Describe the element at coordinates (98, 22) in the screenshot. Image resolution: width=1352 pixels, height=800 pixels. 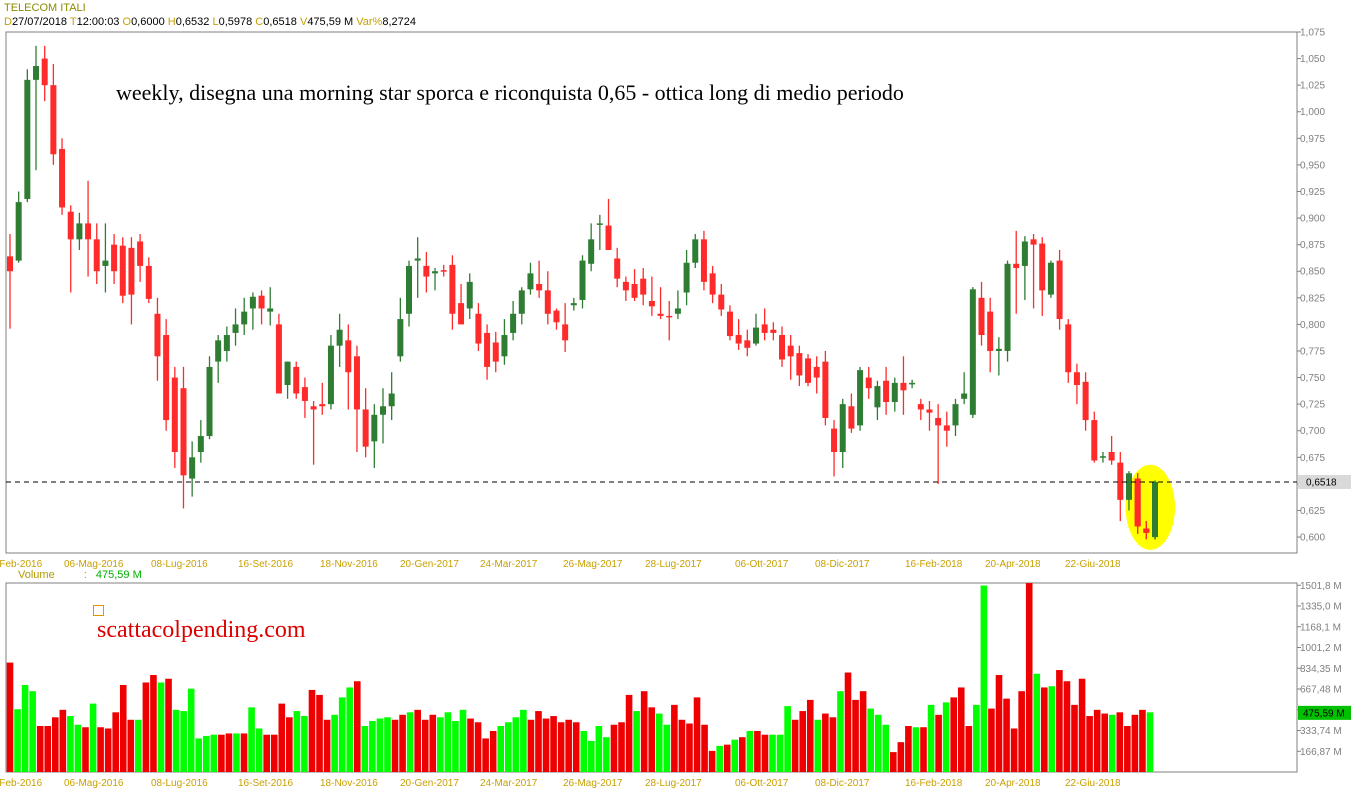
I see `time-value: 12:00:03` at that location.